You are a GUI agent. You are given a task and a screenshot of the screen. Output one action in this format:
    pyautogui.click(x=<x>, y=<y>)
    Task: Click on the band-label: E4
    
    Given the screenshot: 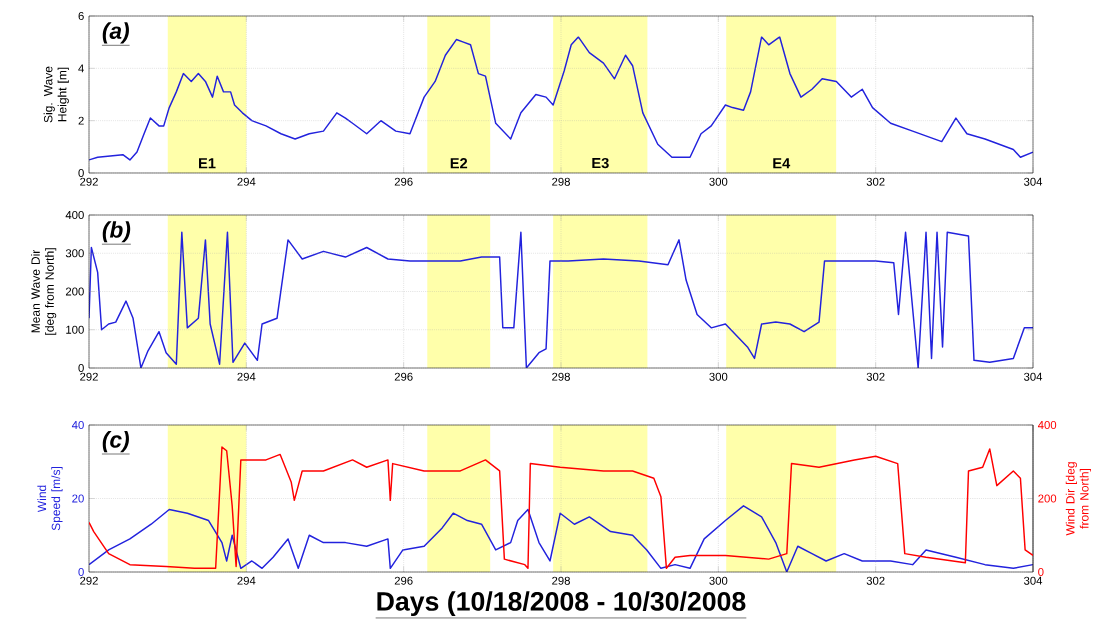 What is the action you would take?
    pyautogui.click(x=782, y=163)
    